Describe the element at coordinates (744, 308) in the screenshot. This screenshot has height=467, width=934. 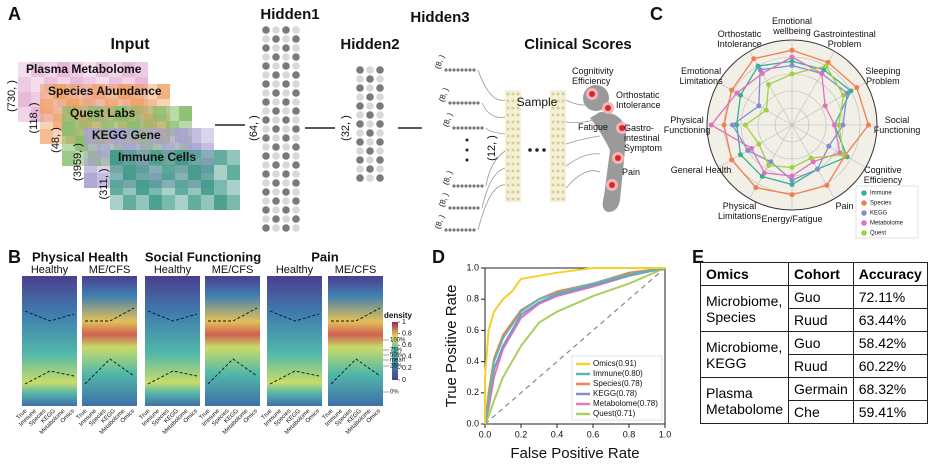
I see `omics-cell: Microbiome, Species` at that location.